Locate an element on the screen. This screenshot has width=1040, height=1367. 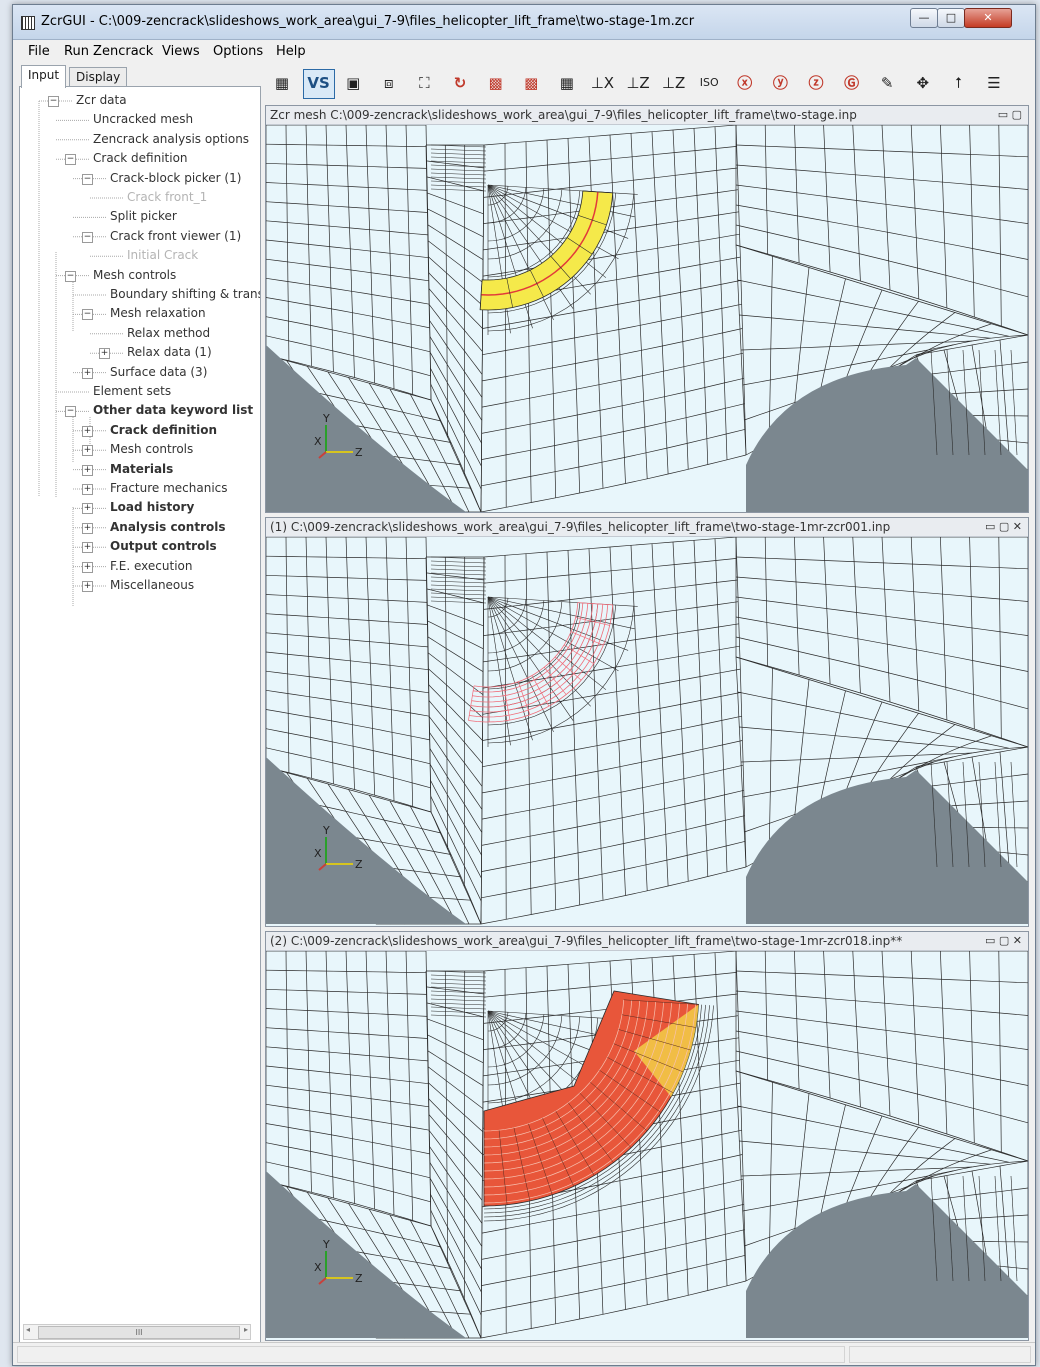
tree-item: Mesh relaxation is located at coordinates (158, 313).